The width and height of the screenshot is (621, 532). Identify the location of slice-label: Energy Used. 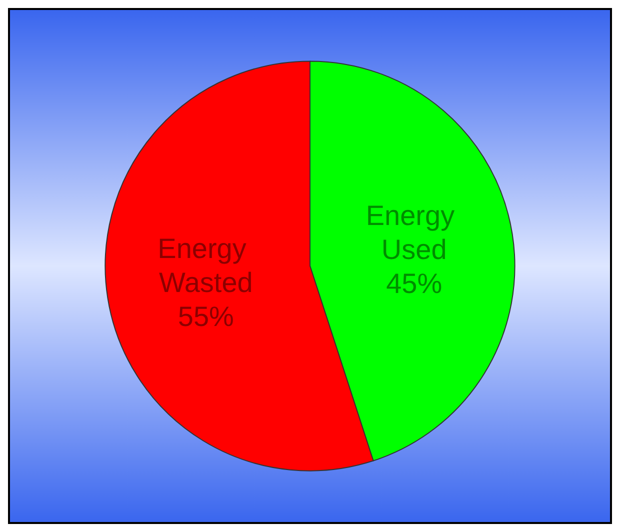
(414, 233).